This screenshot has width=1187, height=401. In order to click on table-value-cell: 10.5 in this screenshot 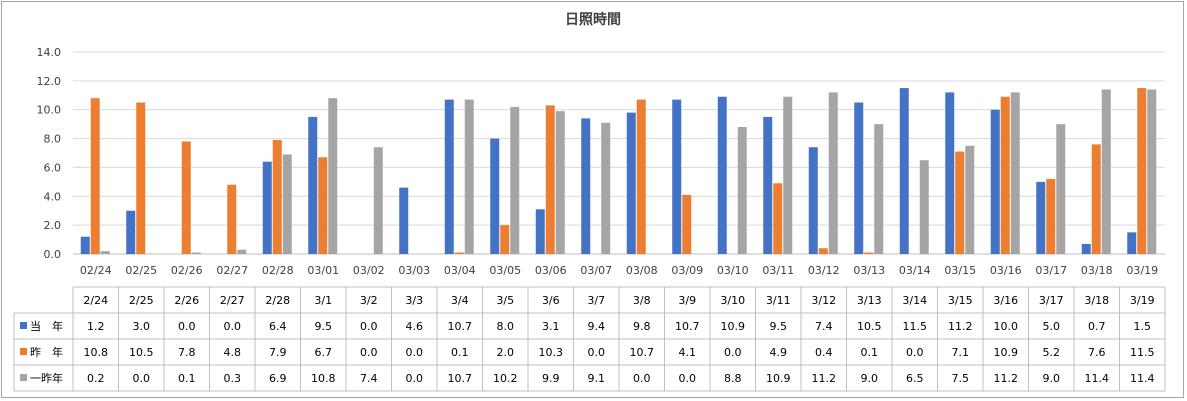, I will do `click(869, 326)`.